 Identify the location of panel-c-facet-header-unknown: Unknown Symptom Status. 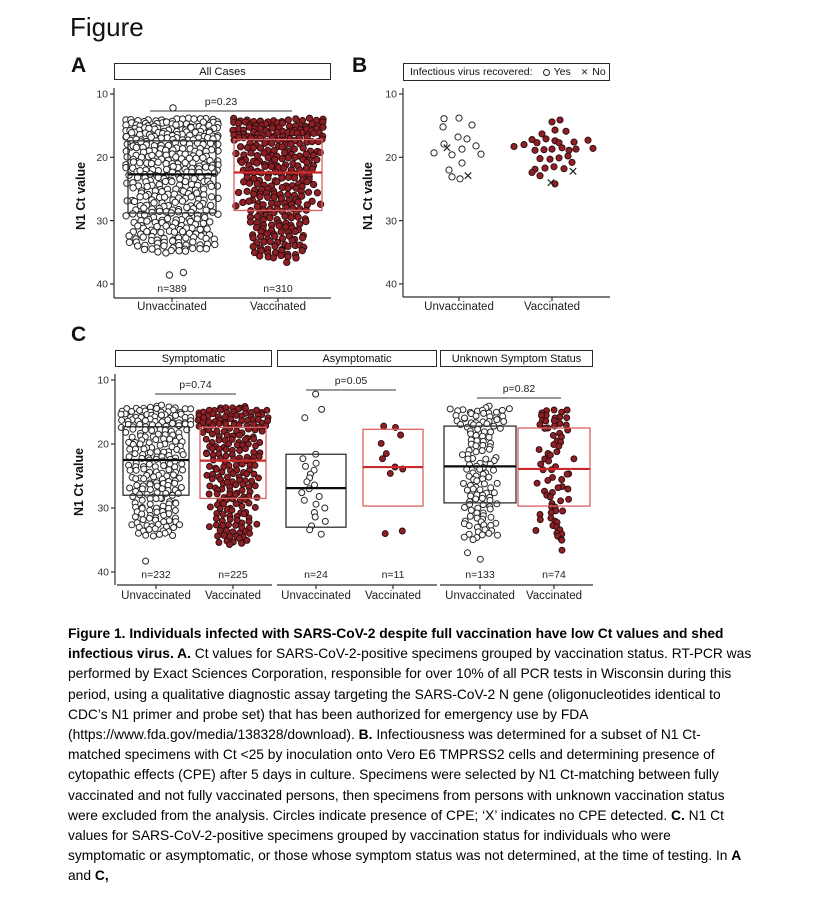
(516, 358).